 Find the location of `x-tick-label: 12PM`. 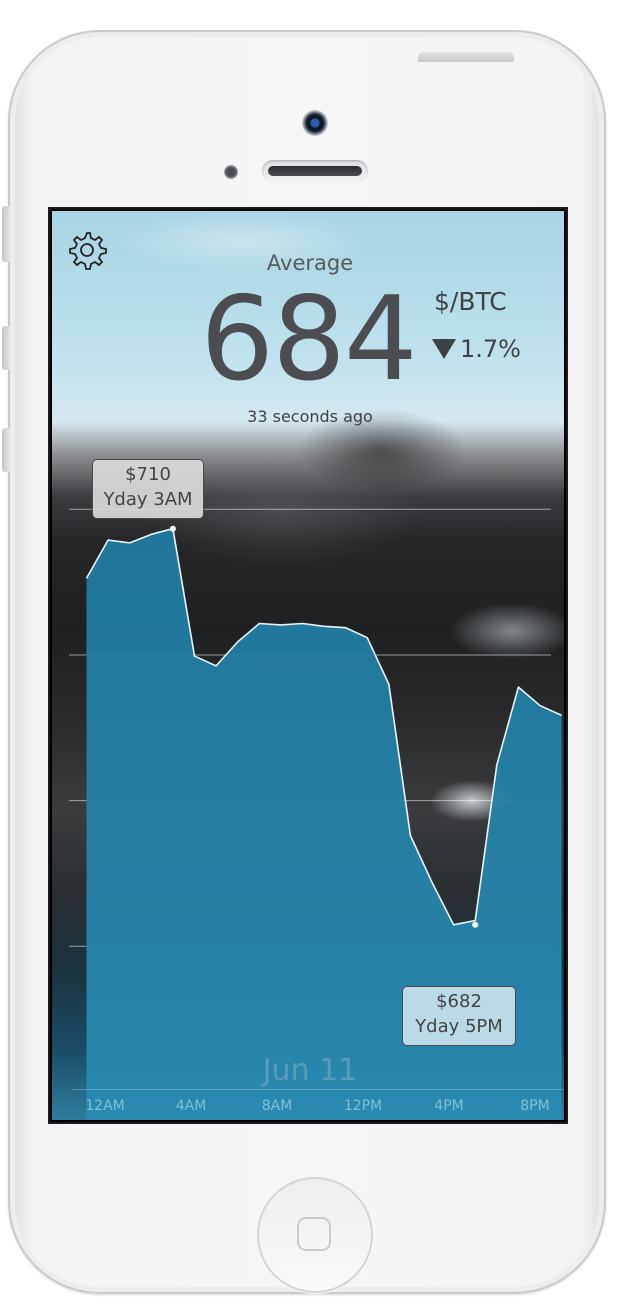

x-tick-label: 12PM is located at coordinates (363, 1106).